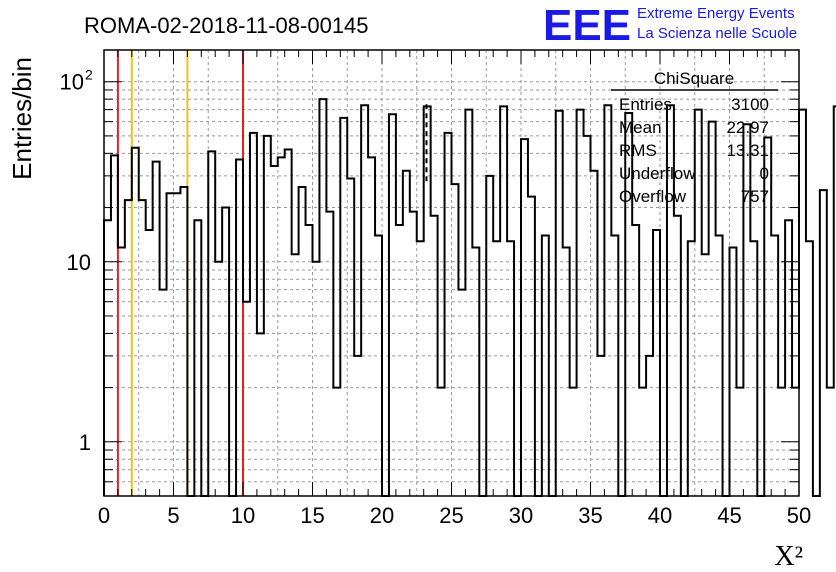 The height and width of the screenshot is (572, 836). I want to click on stats-value: 757, so click(755, 196).